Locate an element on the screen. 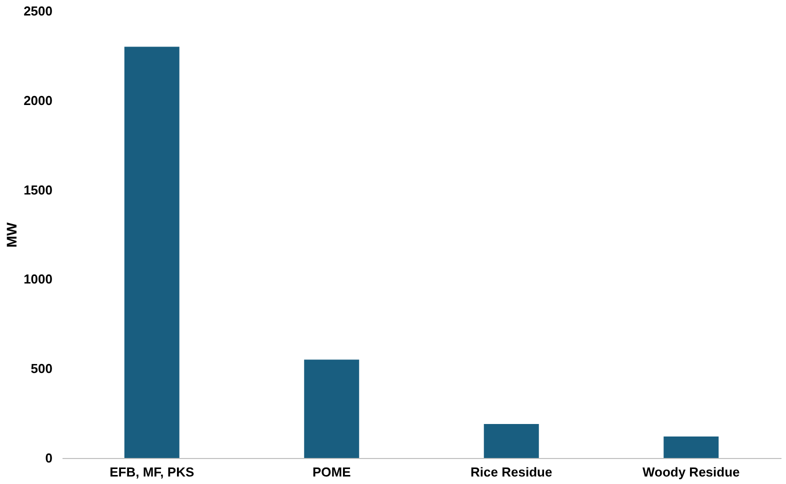  x-tick-label: Rice Residue is located at coordinates (511, 472).